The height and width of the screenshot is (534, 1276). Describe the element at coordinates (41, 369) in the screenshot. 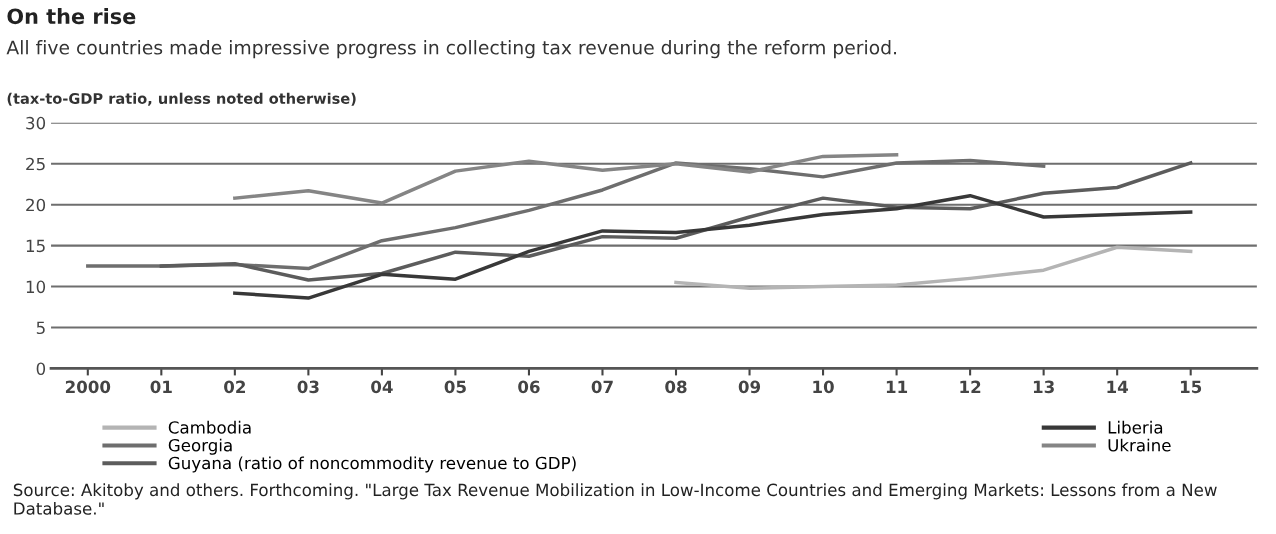

I see `y-tick-label: 0` at that location.